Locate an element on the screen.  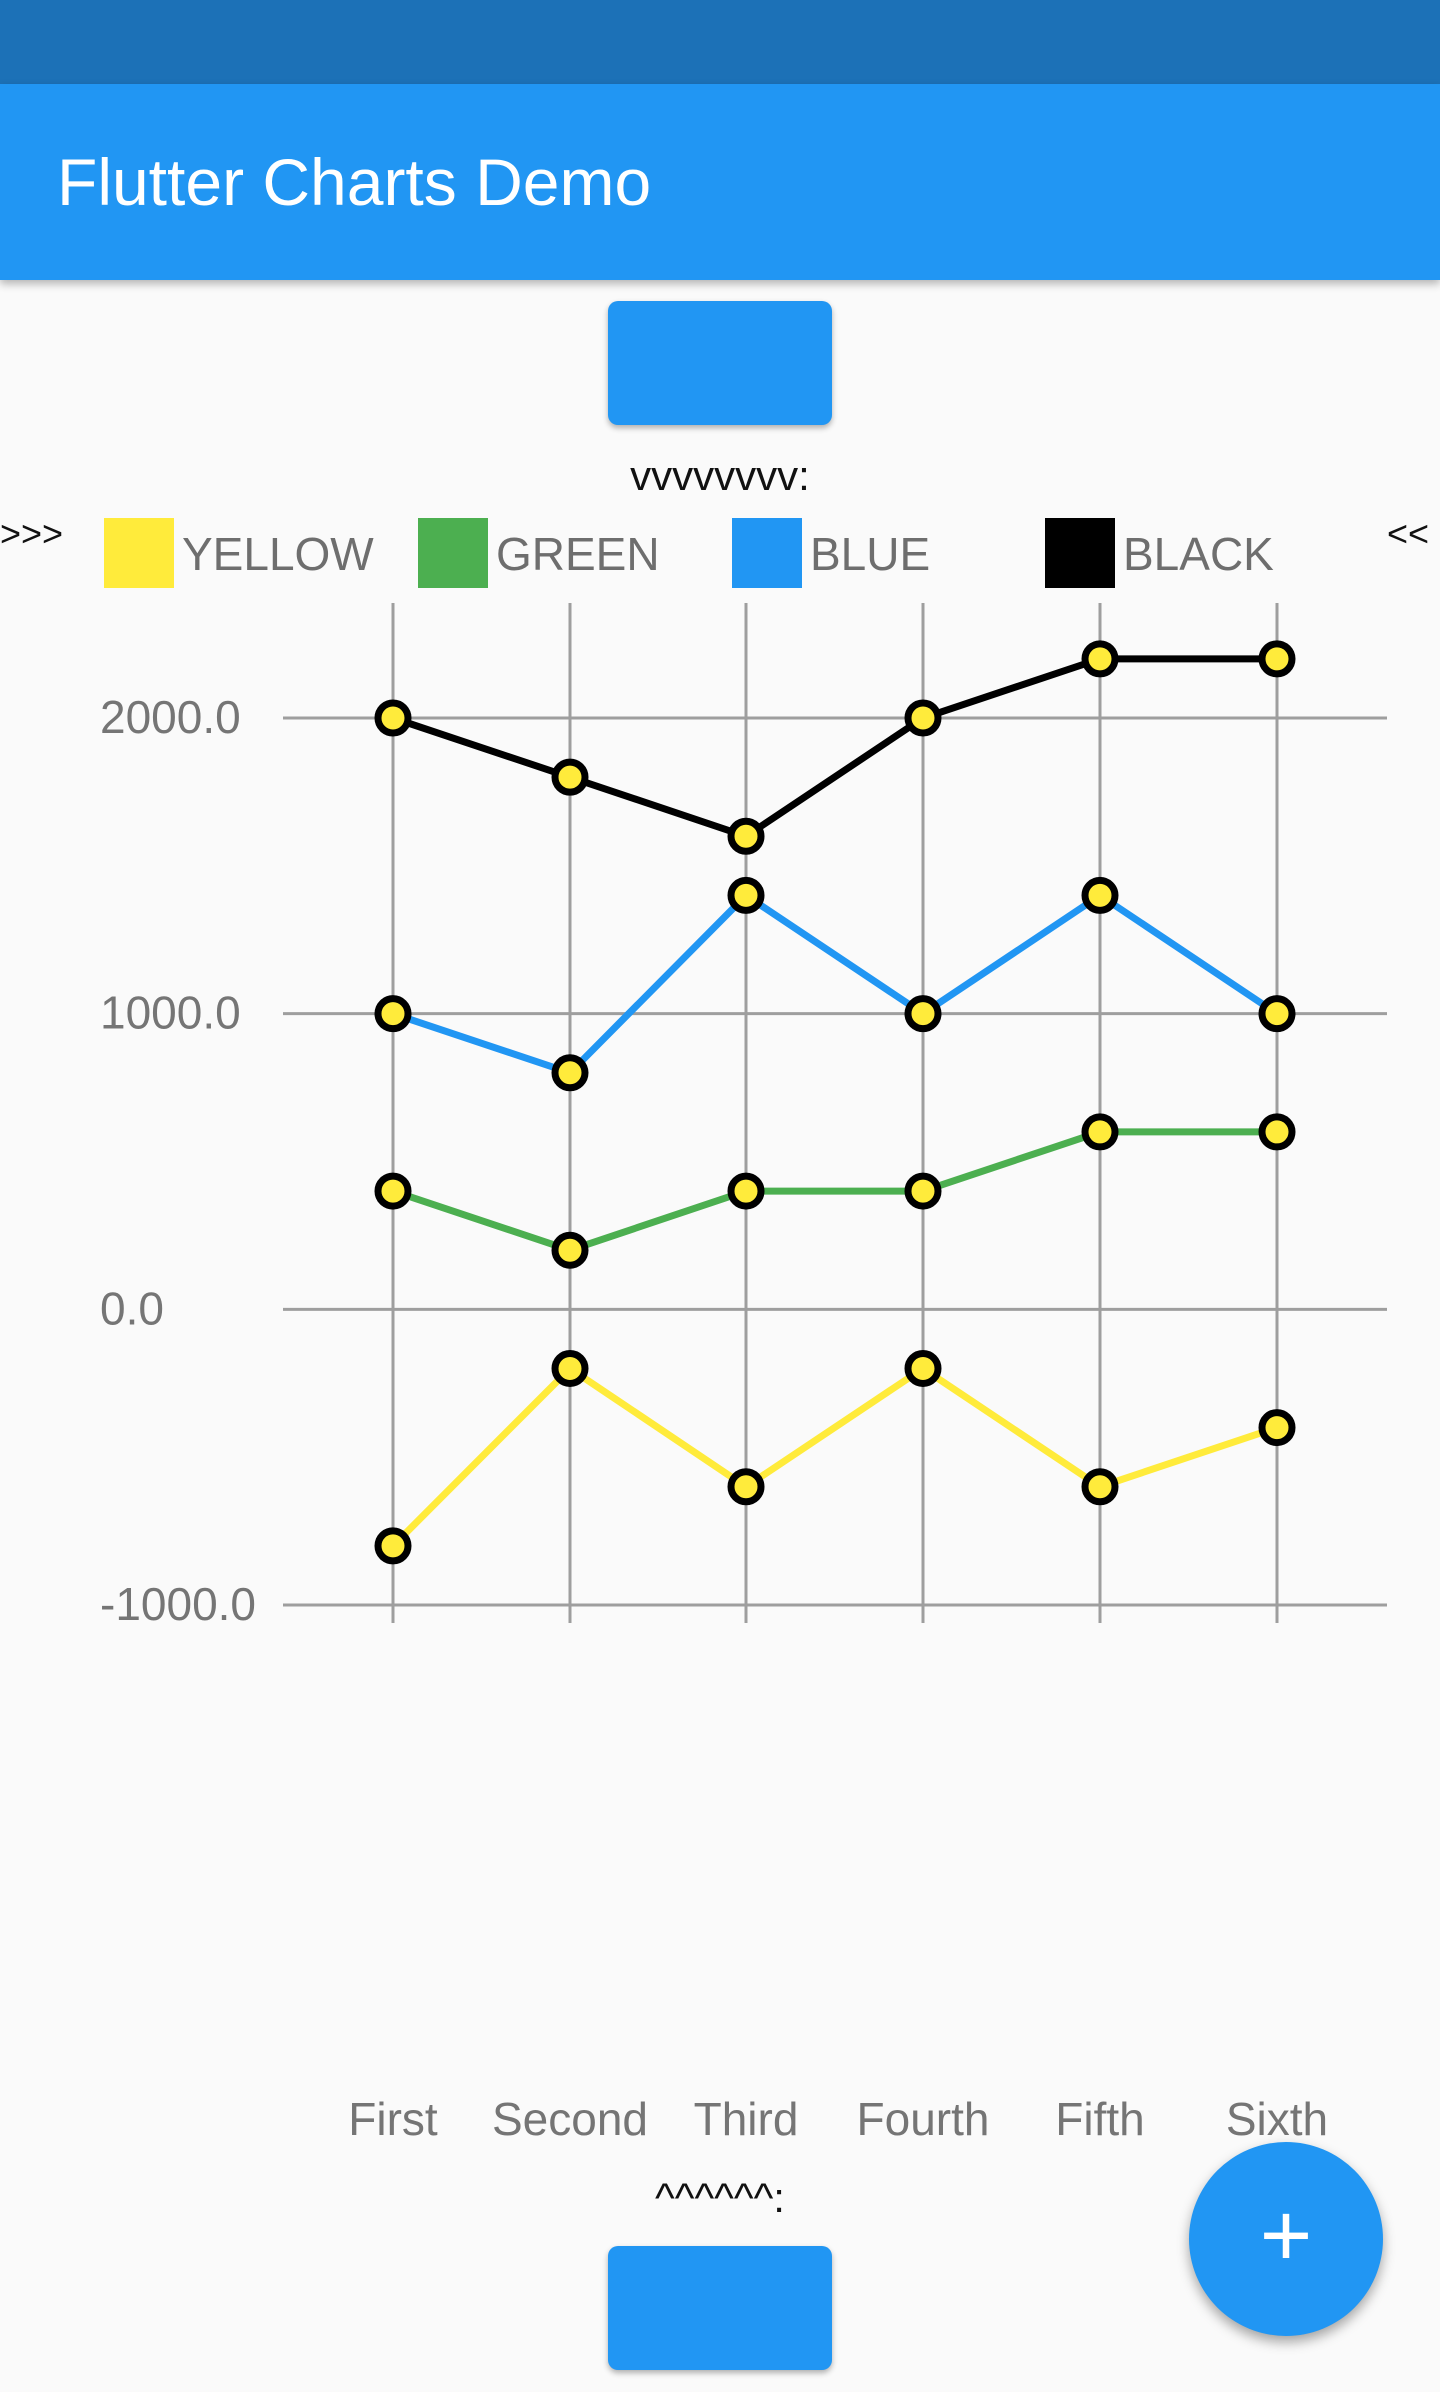
y-tick-label: 2000.0 is located at coordinates (170, 717).